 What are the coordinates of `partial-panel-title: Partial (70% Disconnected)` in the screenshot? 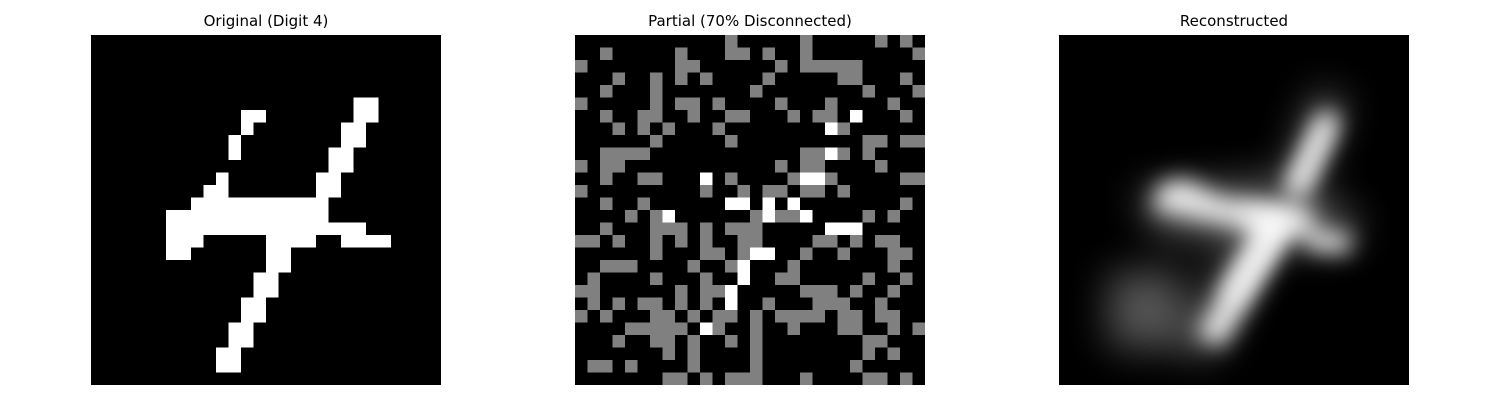 It's located at (750, 21).